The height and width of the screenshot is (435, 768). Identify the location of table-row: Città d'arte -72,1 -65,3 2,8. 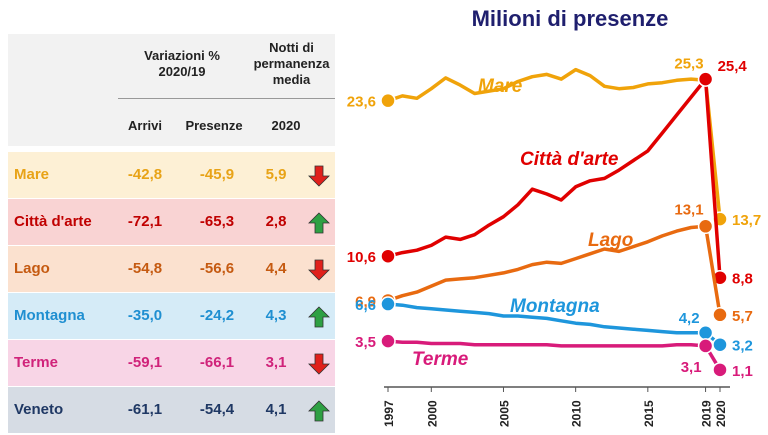
(171, 222).